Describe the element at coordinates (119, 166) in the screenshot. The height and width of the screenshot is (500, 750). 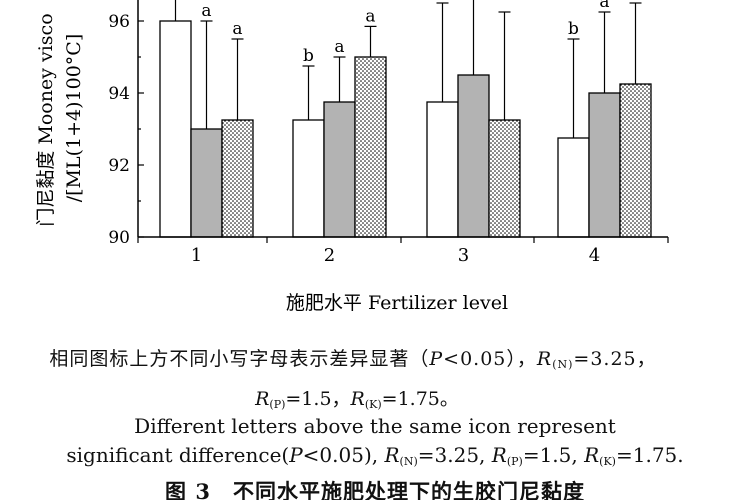
I see `y-tick-label: 92` at that location.